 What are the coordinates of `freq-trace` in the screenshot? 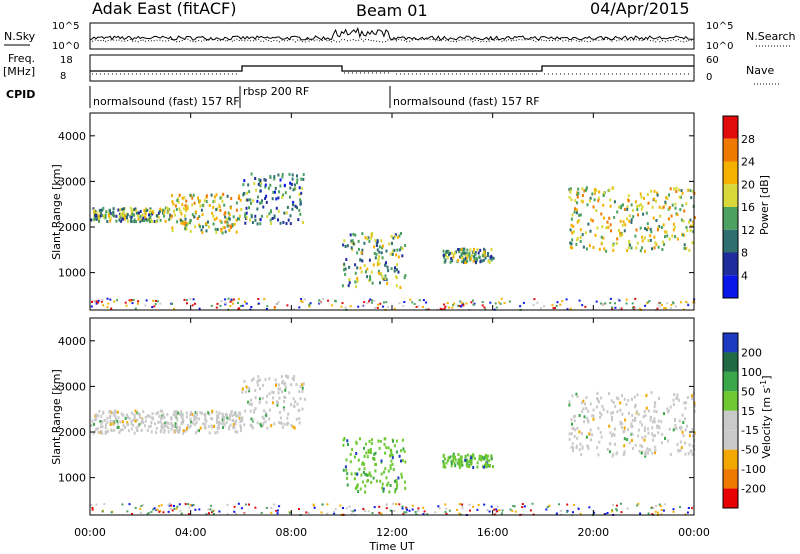 It's located at (392, 68).